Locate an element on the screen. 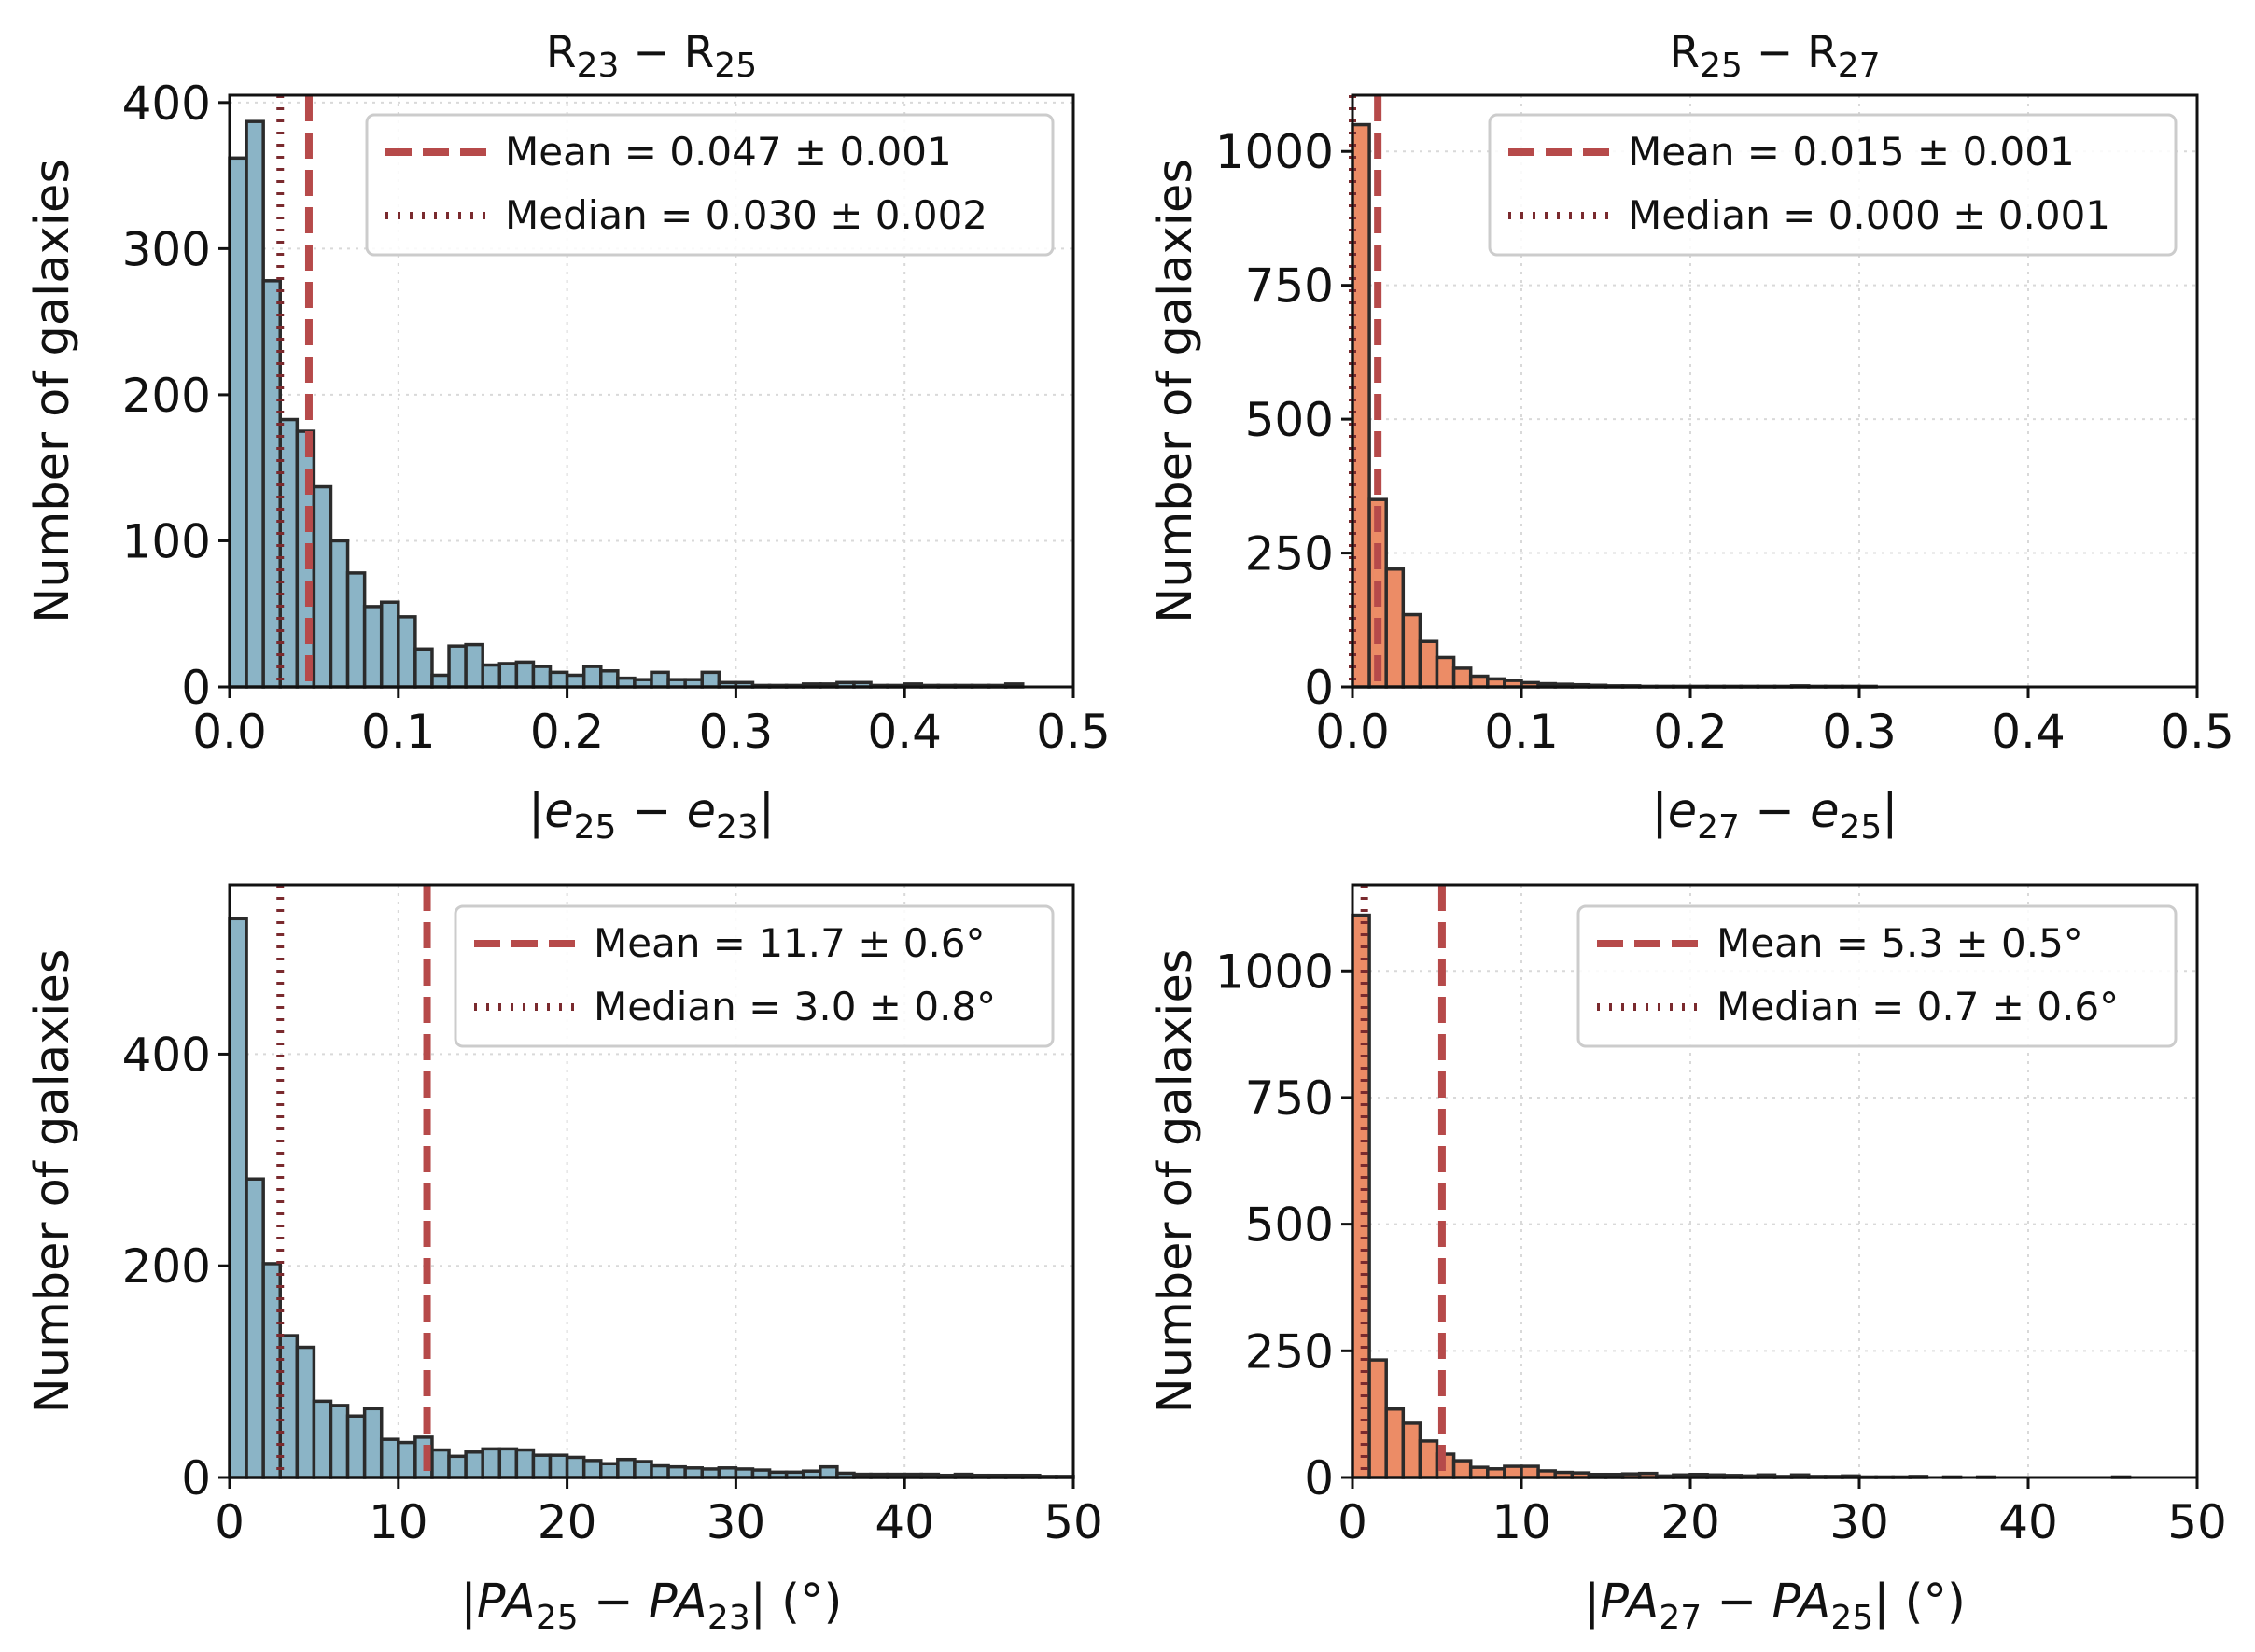  x-axis-label-part: PA is located at coordinates (678, 1602).